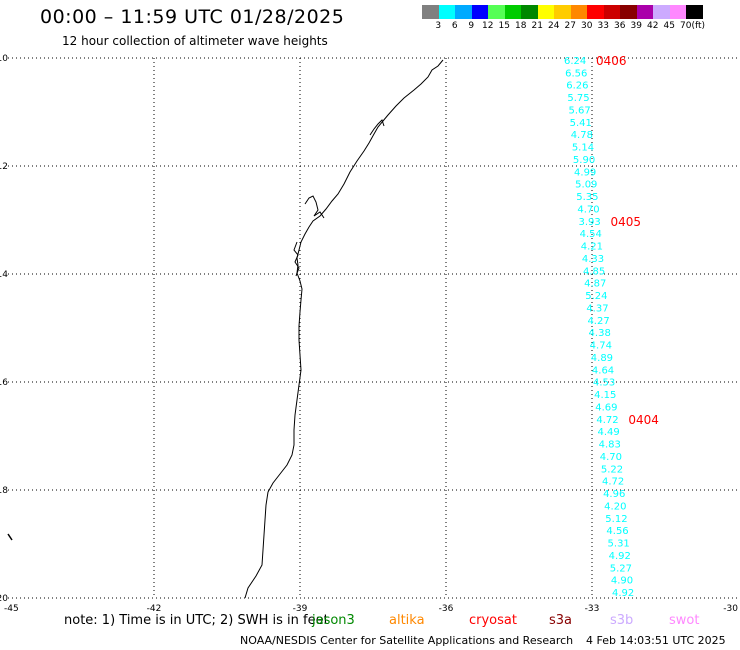 Image resolution: width=740 pixels, height=650 pixels. What do you see at coordinates (590, 222) in the screenshot?
I see `swh-value: 3.93` at bounding box center [590, 222].